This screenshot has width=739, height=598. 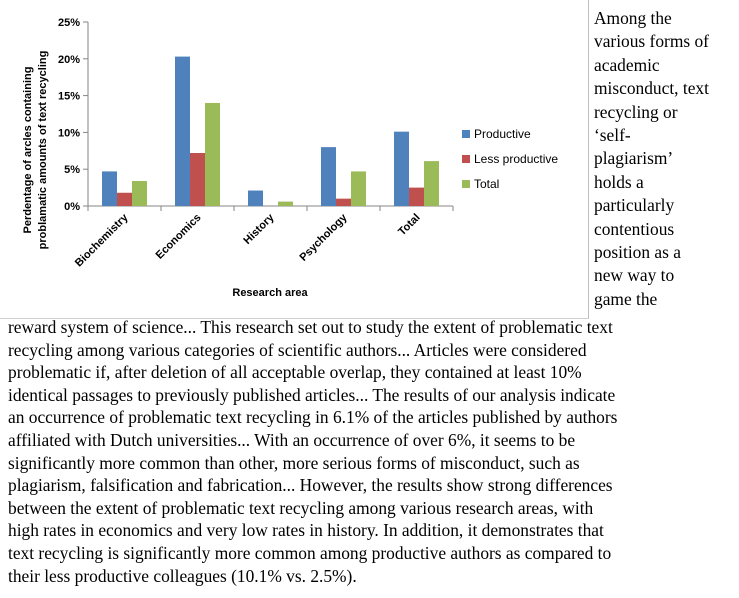 I want to click on legend-label: Less productive, so click(x=516, y=159).